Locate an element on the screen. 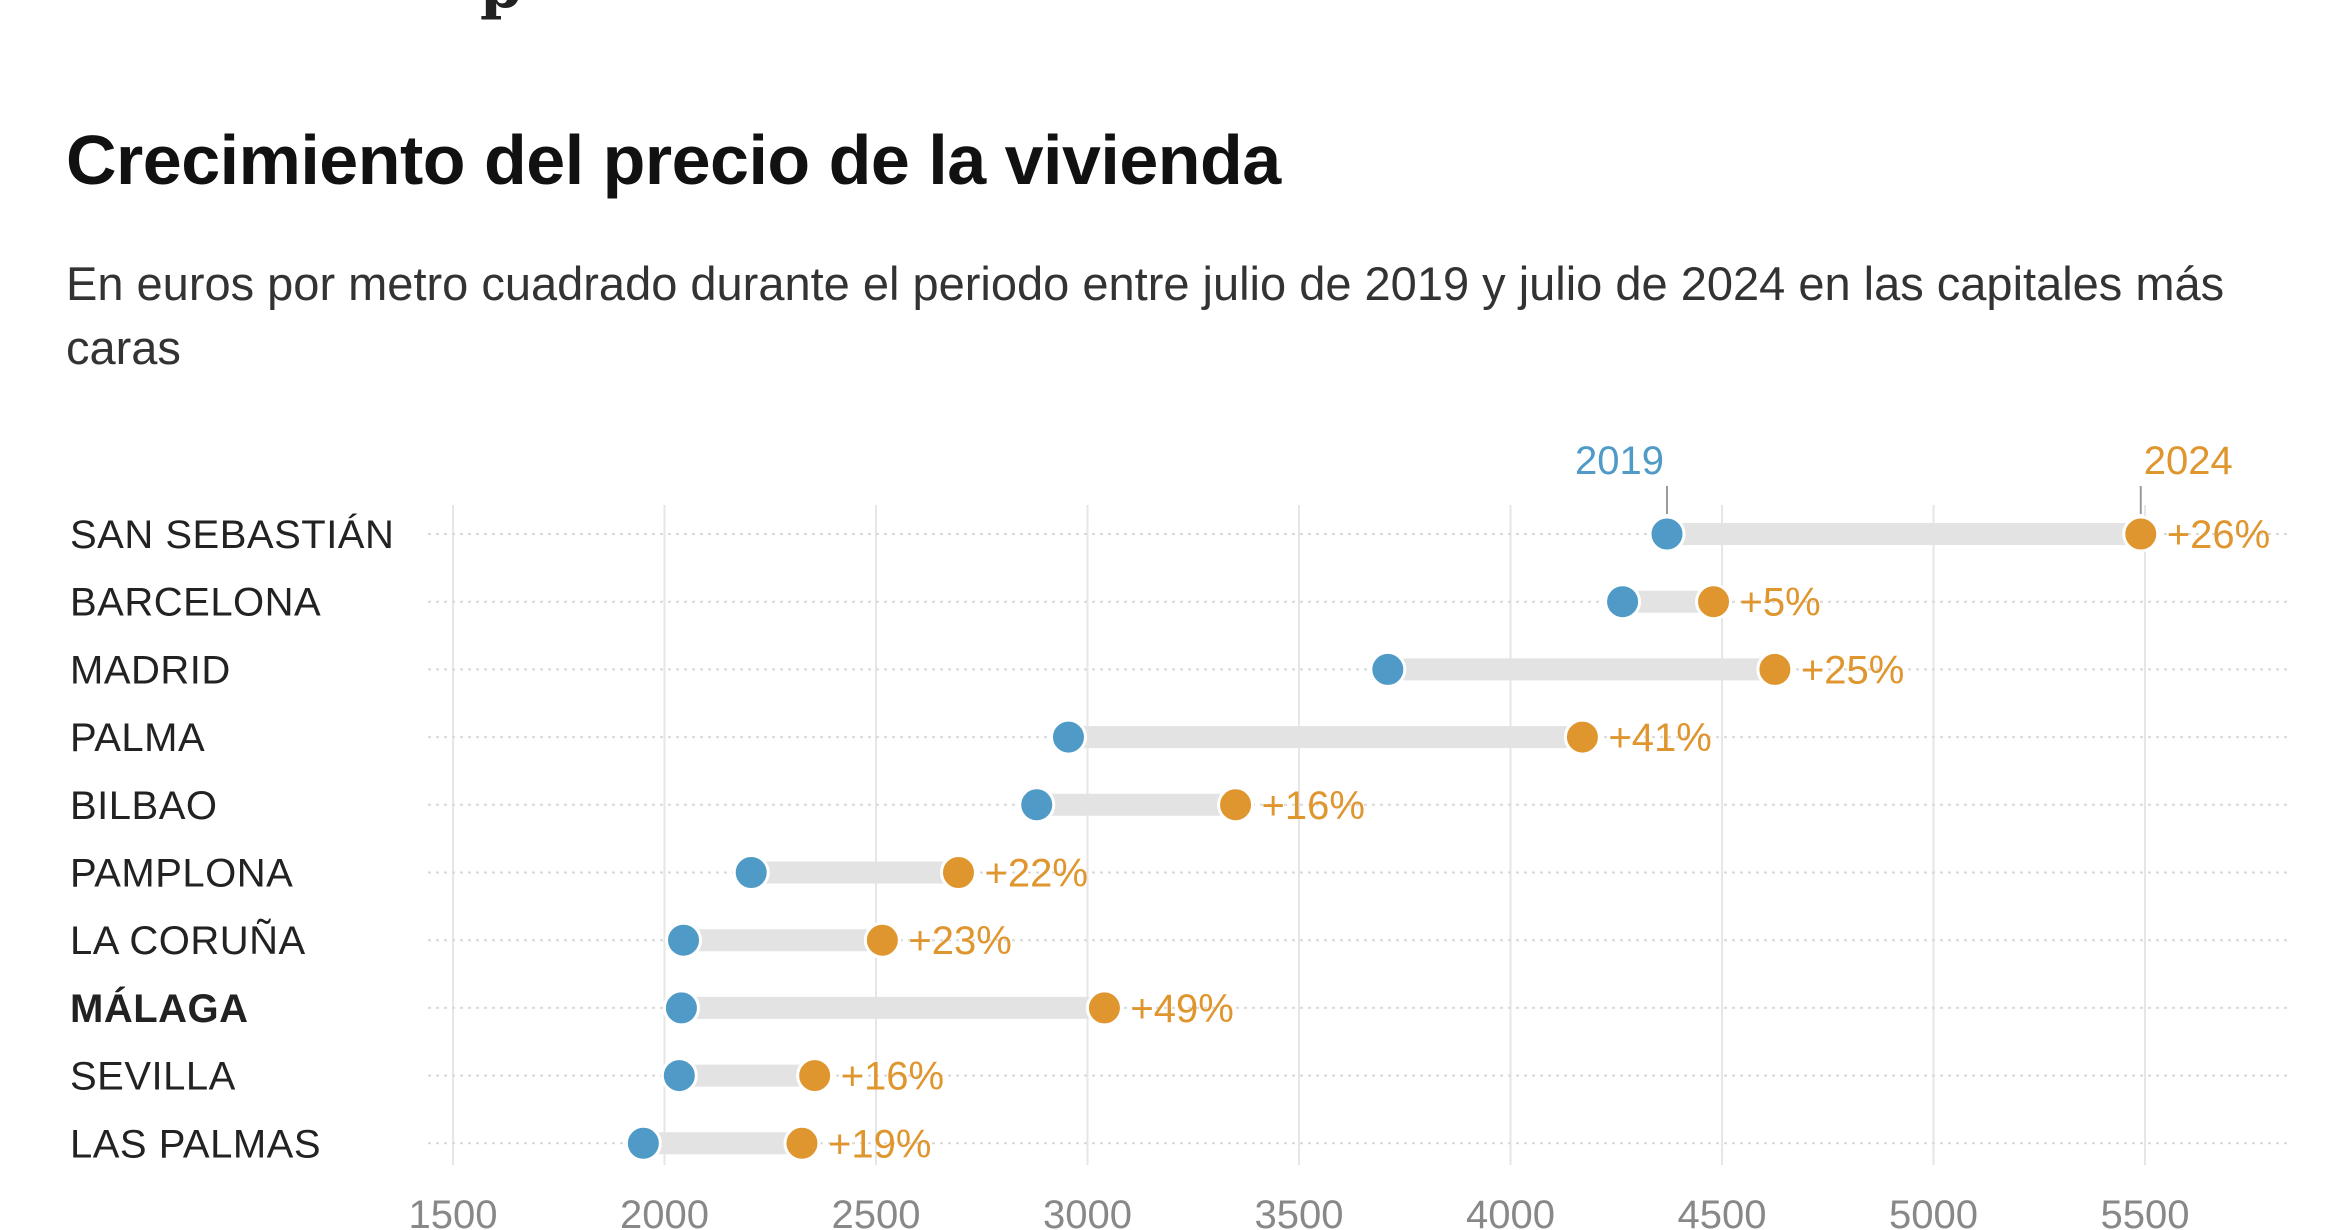  change-label: +22% is located at coordinates (1035, 874).